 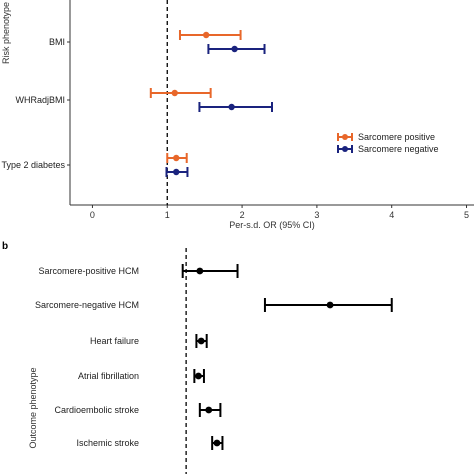 I want to click on panel-a-y-axis-title: Risk phenotype, so click(x=6, y=33).